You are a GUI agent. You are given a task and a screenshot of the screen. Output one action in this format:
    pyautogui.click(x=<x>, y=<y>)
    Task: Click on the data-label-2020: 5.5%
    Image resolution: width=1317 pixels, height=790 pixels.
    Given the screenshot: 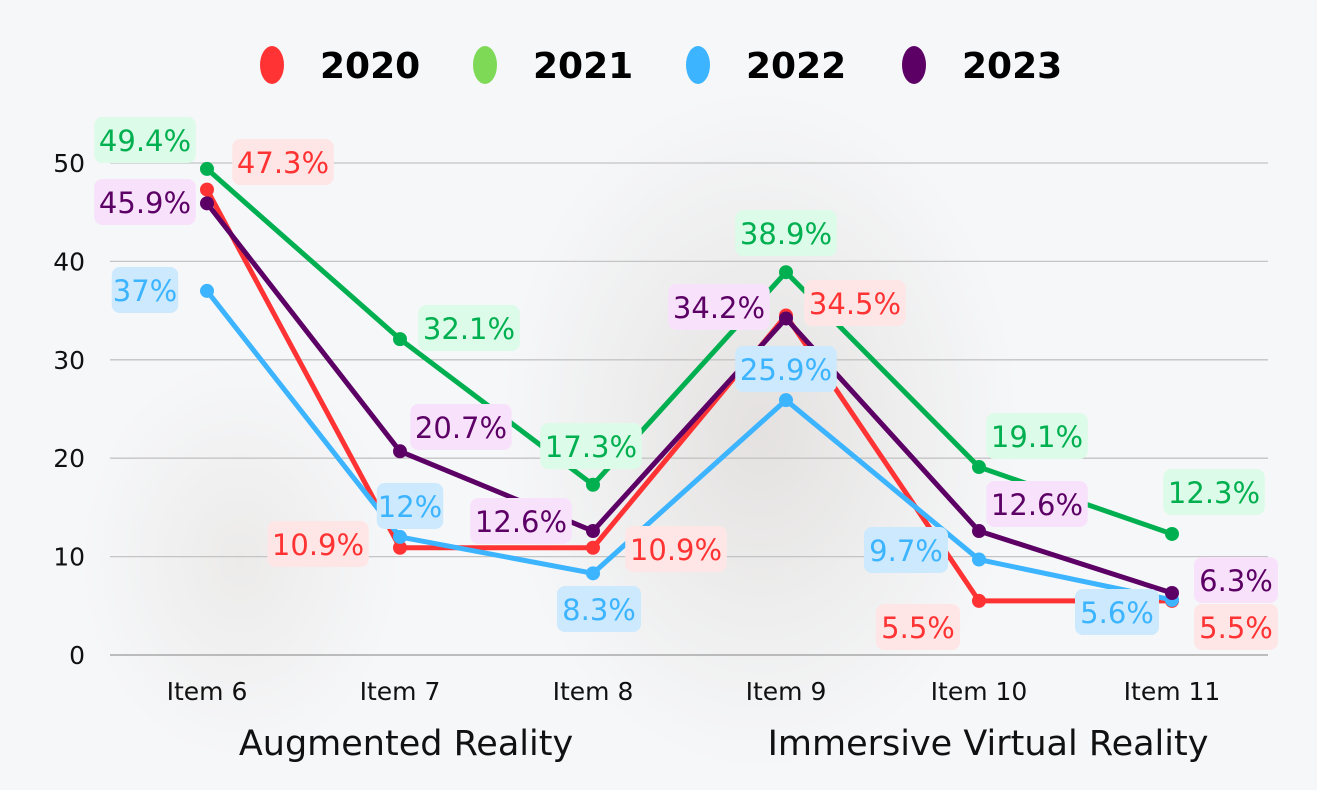 What is the action you would take?
    pyautogui.click(x=918, y=627)
    